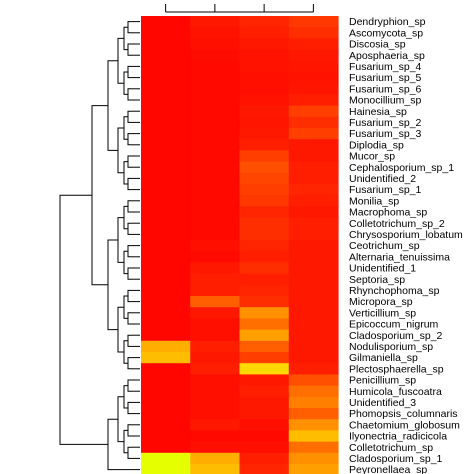  What do you see at coordinates (395, 392) in the screenshot?
I see `row-label: Humicola_fuscoatra` at bounding box center [395, 392].